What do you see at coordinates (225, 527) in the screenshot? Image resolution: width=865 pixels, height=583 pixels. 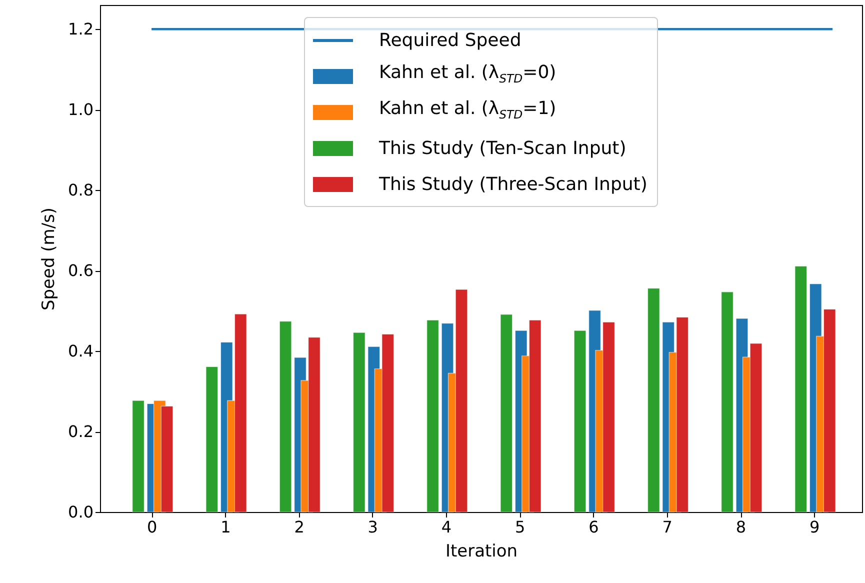 I see `x-tick-label: 1` at bounding box center [225, 527].